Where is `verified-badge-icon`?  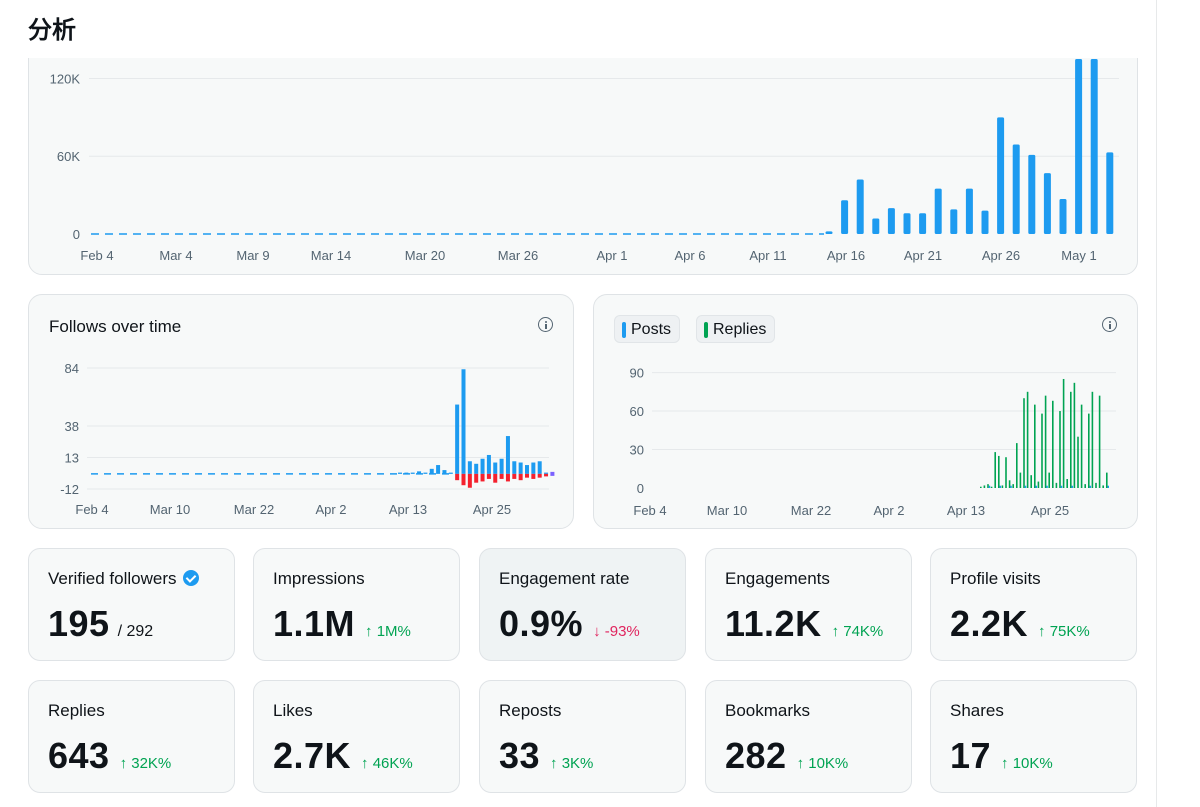
verified-badge-icon is located at coordinates (190, 578).